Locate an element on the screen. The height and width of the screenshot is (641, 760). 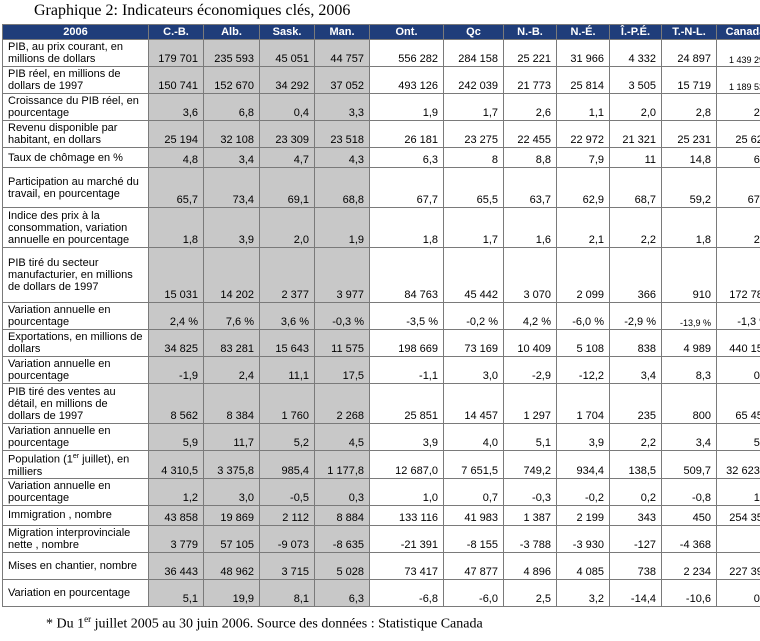
table-cell: -13,9 % is located at coordinates (689, 316).